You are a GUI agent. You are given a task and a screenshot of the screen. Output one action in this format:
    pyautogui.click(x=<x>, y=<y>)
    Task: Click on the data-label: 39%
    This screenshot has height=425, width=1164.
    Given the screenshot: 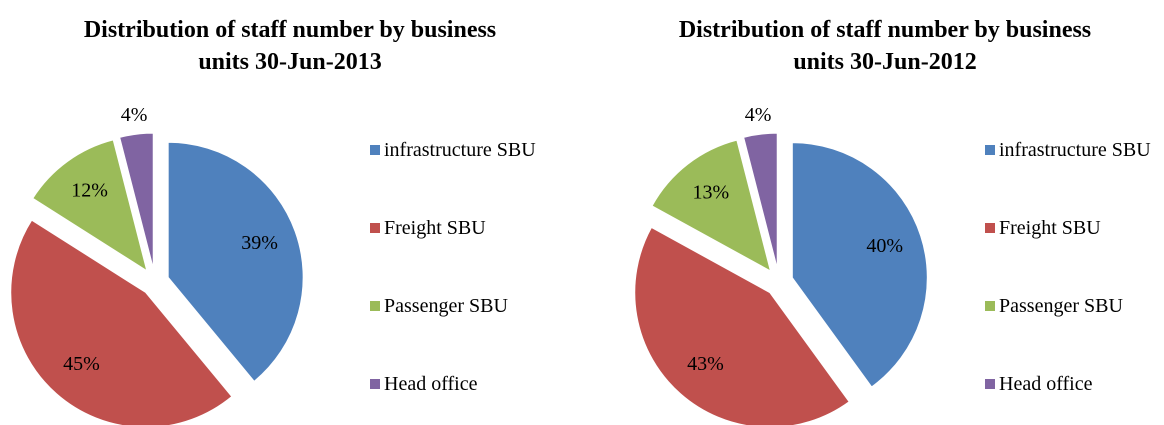 What is the action you would take?
    pyautogui.click(x=259, y=243)
    